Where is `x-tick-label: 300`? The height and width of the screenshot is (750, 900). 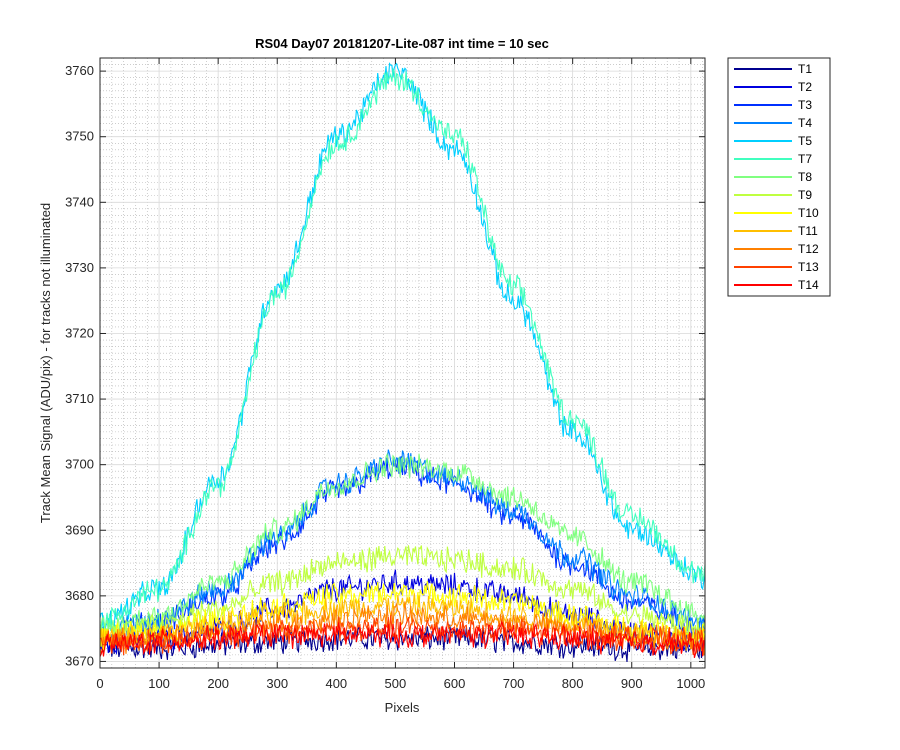
x-tick-label: 300 is located at coordinates (277, 683).